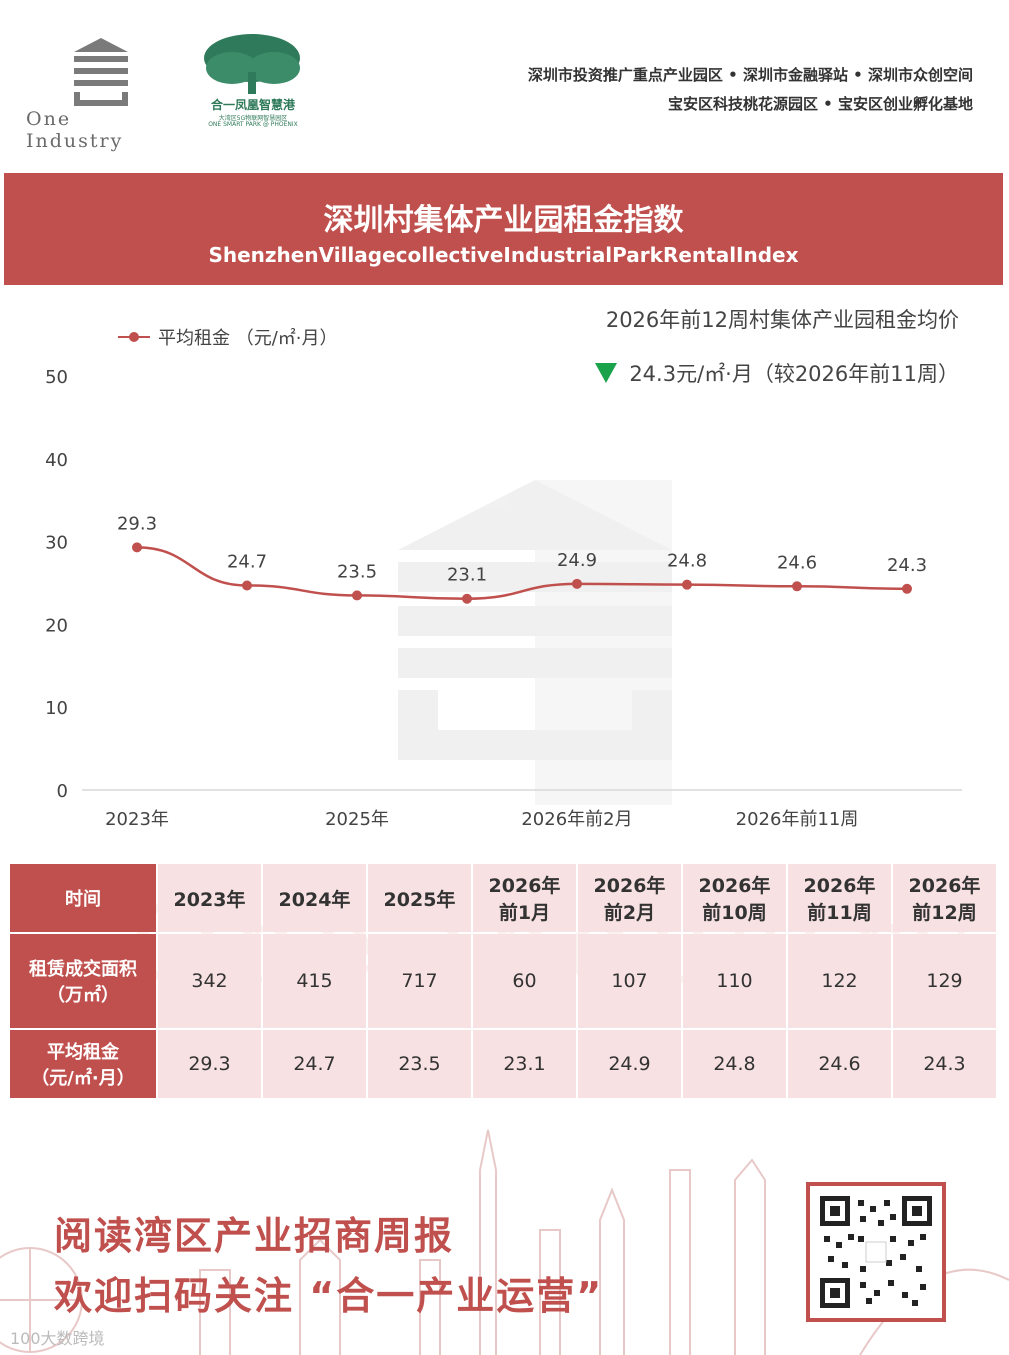 This screenshot has height=1355, width=1009. What do you see at coordinates (329, 1296) in the screenshot?
I see `footer-cta: 欢迎扫码关注 “合一产业运营”` at bounding box center [329, 1296].